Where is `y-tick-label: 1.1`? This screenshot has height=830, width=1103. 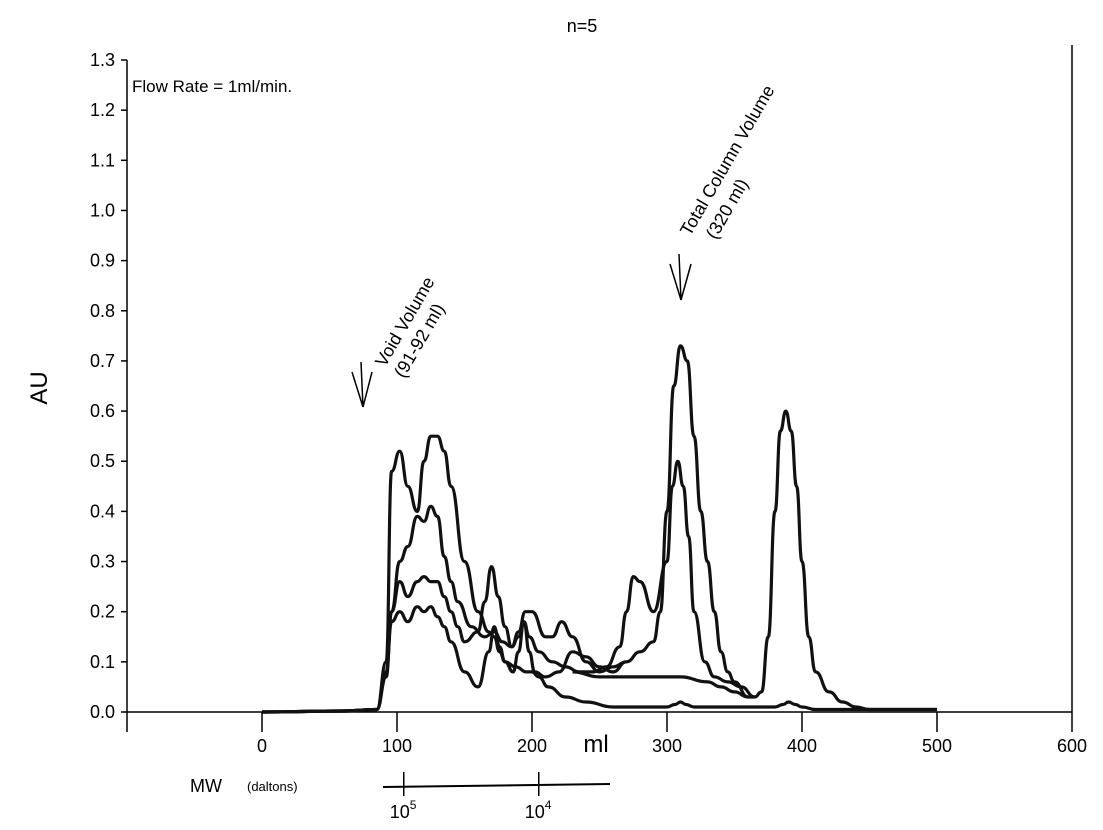
y-tick-label: 1.1 is located at coordinates (102, 160).